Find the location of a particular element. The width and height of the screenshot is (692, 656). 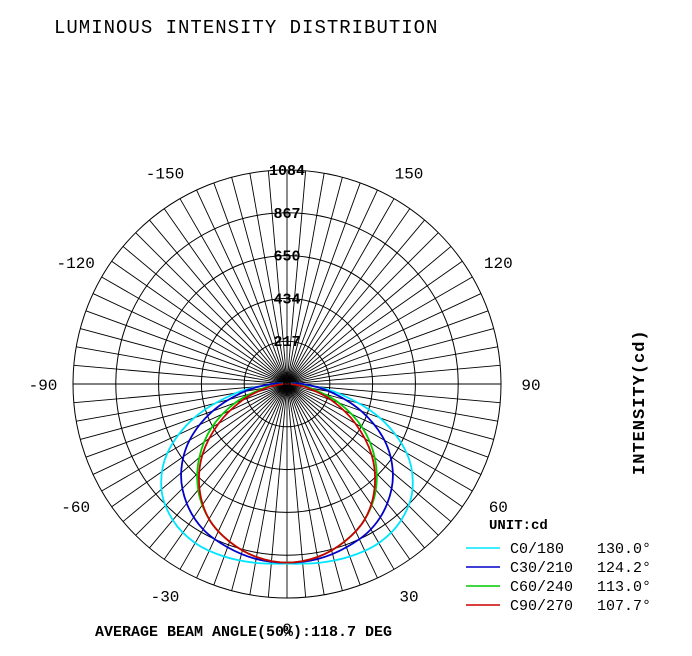

angle-tick-label: -150 is located at coordinates (165, 175).